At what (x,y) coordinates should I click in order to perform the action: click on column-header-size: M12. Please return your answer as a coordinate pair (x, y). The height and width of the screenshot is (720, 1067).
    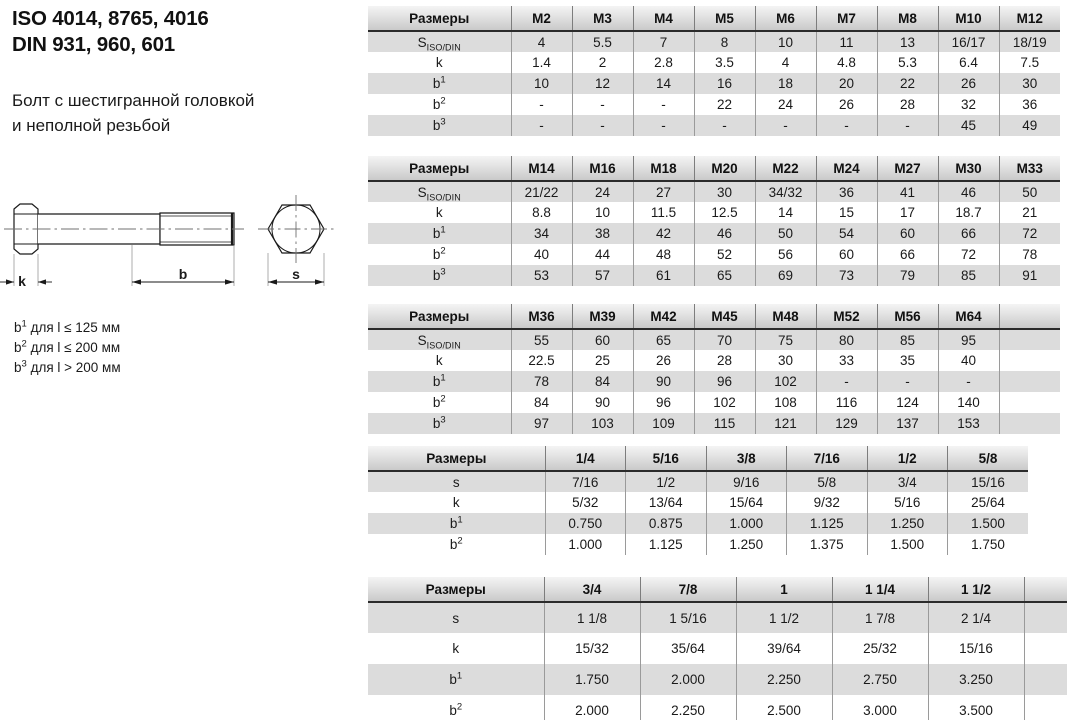
    Looking at the image, I should click on (1029, 19).